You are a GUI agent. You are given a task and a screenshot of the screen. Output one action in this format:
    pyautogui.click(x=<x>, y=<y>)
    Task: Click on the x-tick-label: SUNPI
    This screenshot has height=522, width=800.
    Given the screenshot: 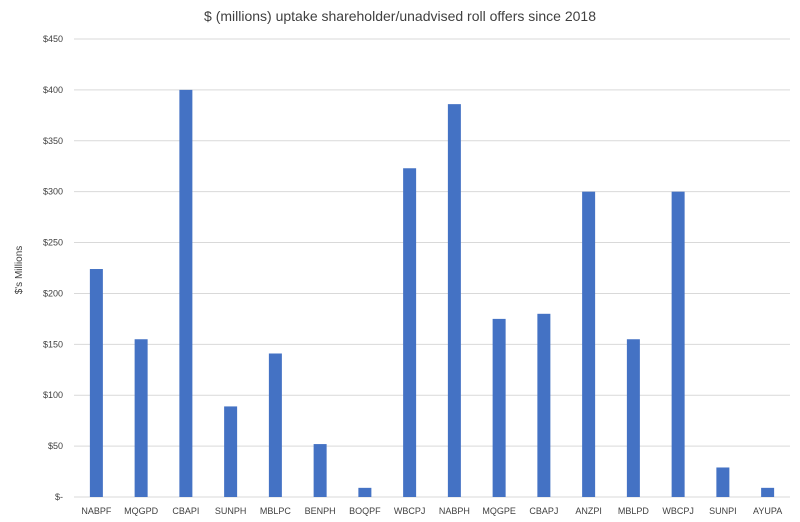 What is the action you would take?
    pyautogui.click(x=723, y=511)
    